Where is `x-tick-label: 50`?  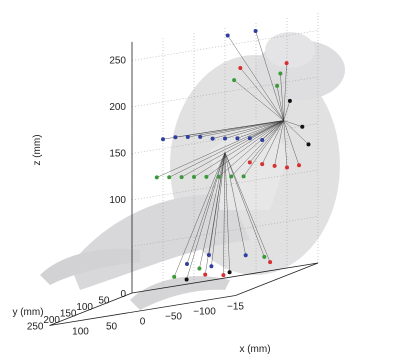 x-tick-label: 50 is located at coordinates (112, 327).